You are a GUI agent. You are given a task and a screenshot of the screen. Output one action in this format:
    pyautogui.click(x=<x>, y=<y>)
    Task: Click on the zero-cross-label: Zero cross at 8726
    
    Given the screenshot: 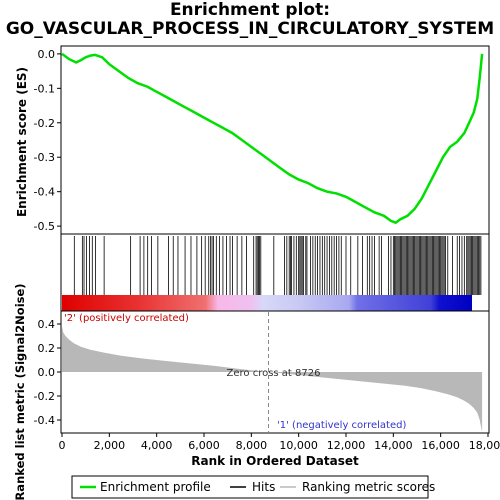 What is the action you would take?
    pyautogui.click(x=274, y=373)
    